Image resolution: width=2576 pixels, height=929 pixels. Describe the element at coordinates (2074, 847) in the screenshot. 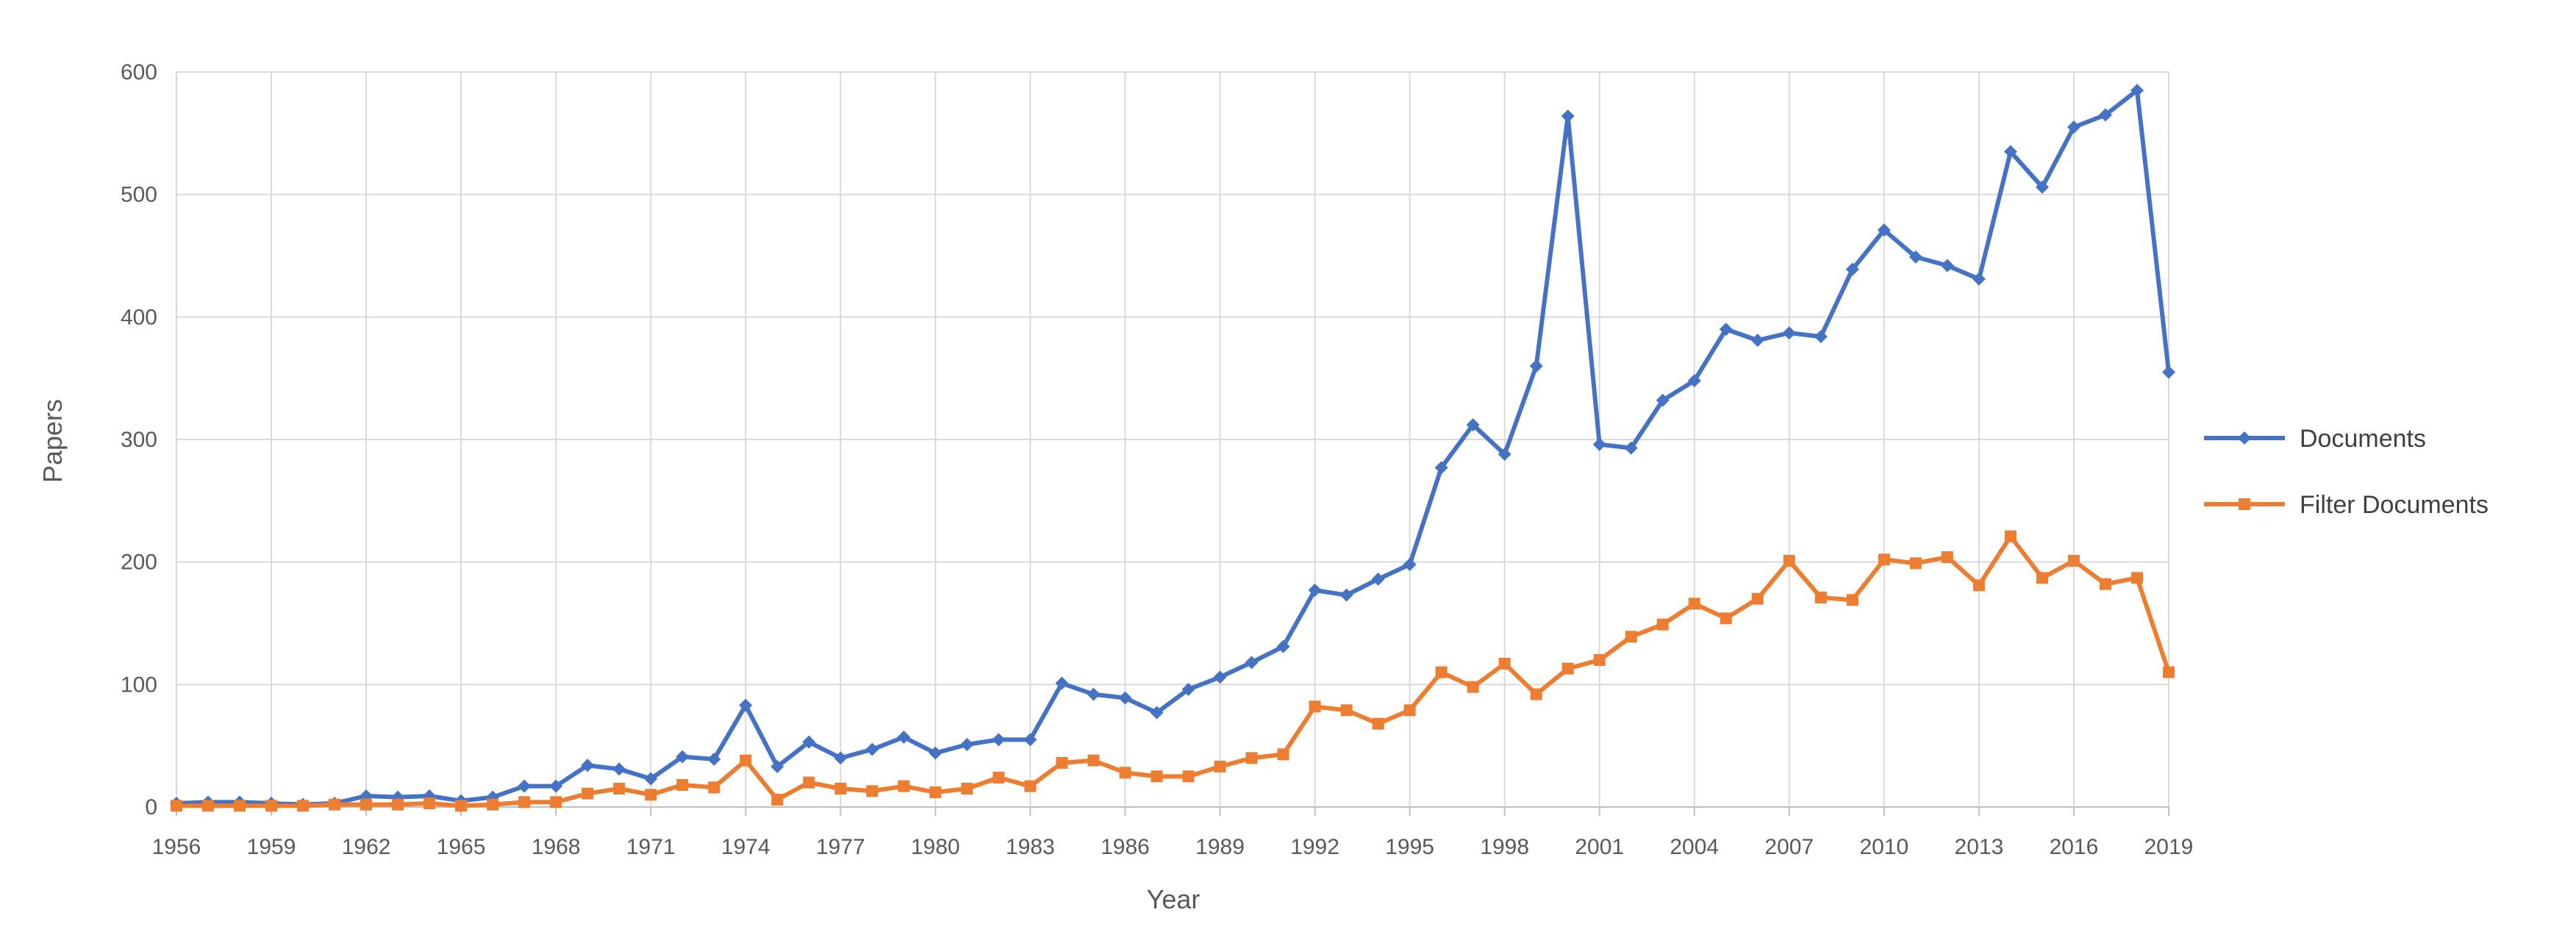

I see `x-tick-label: 2016` at that location.